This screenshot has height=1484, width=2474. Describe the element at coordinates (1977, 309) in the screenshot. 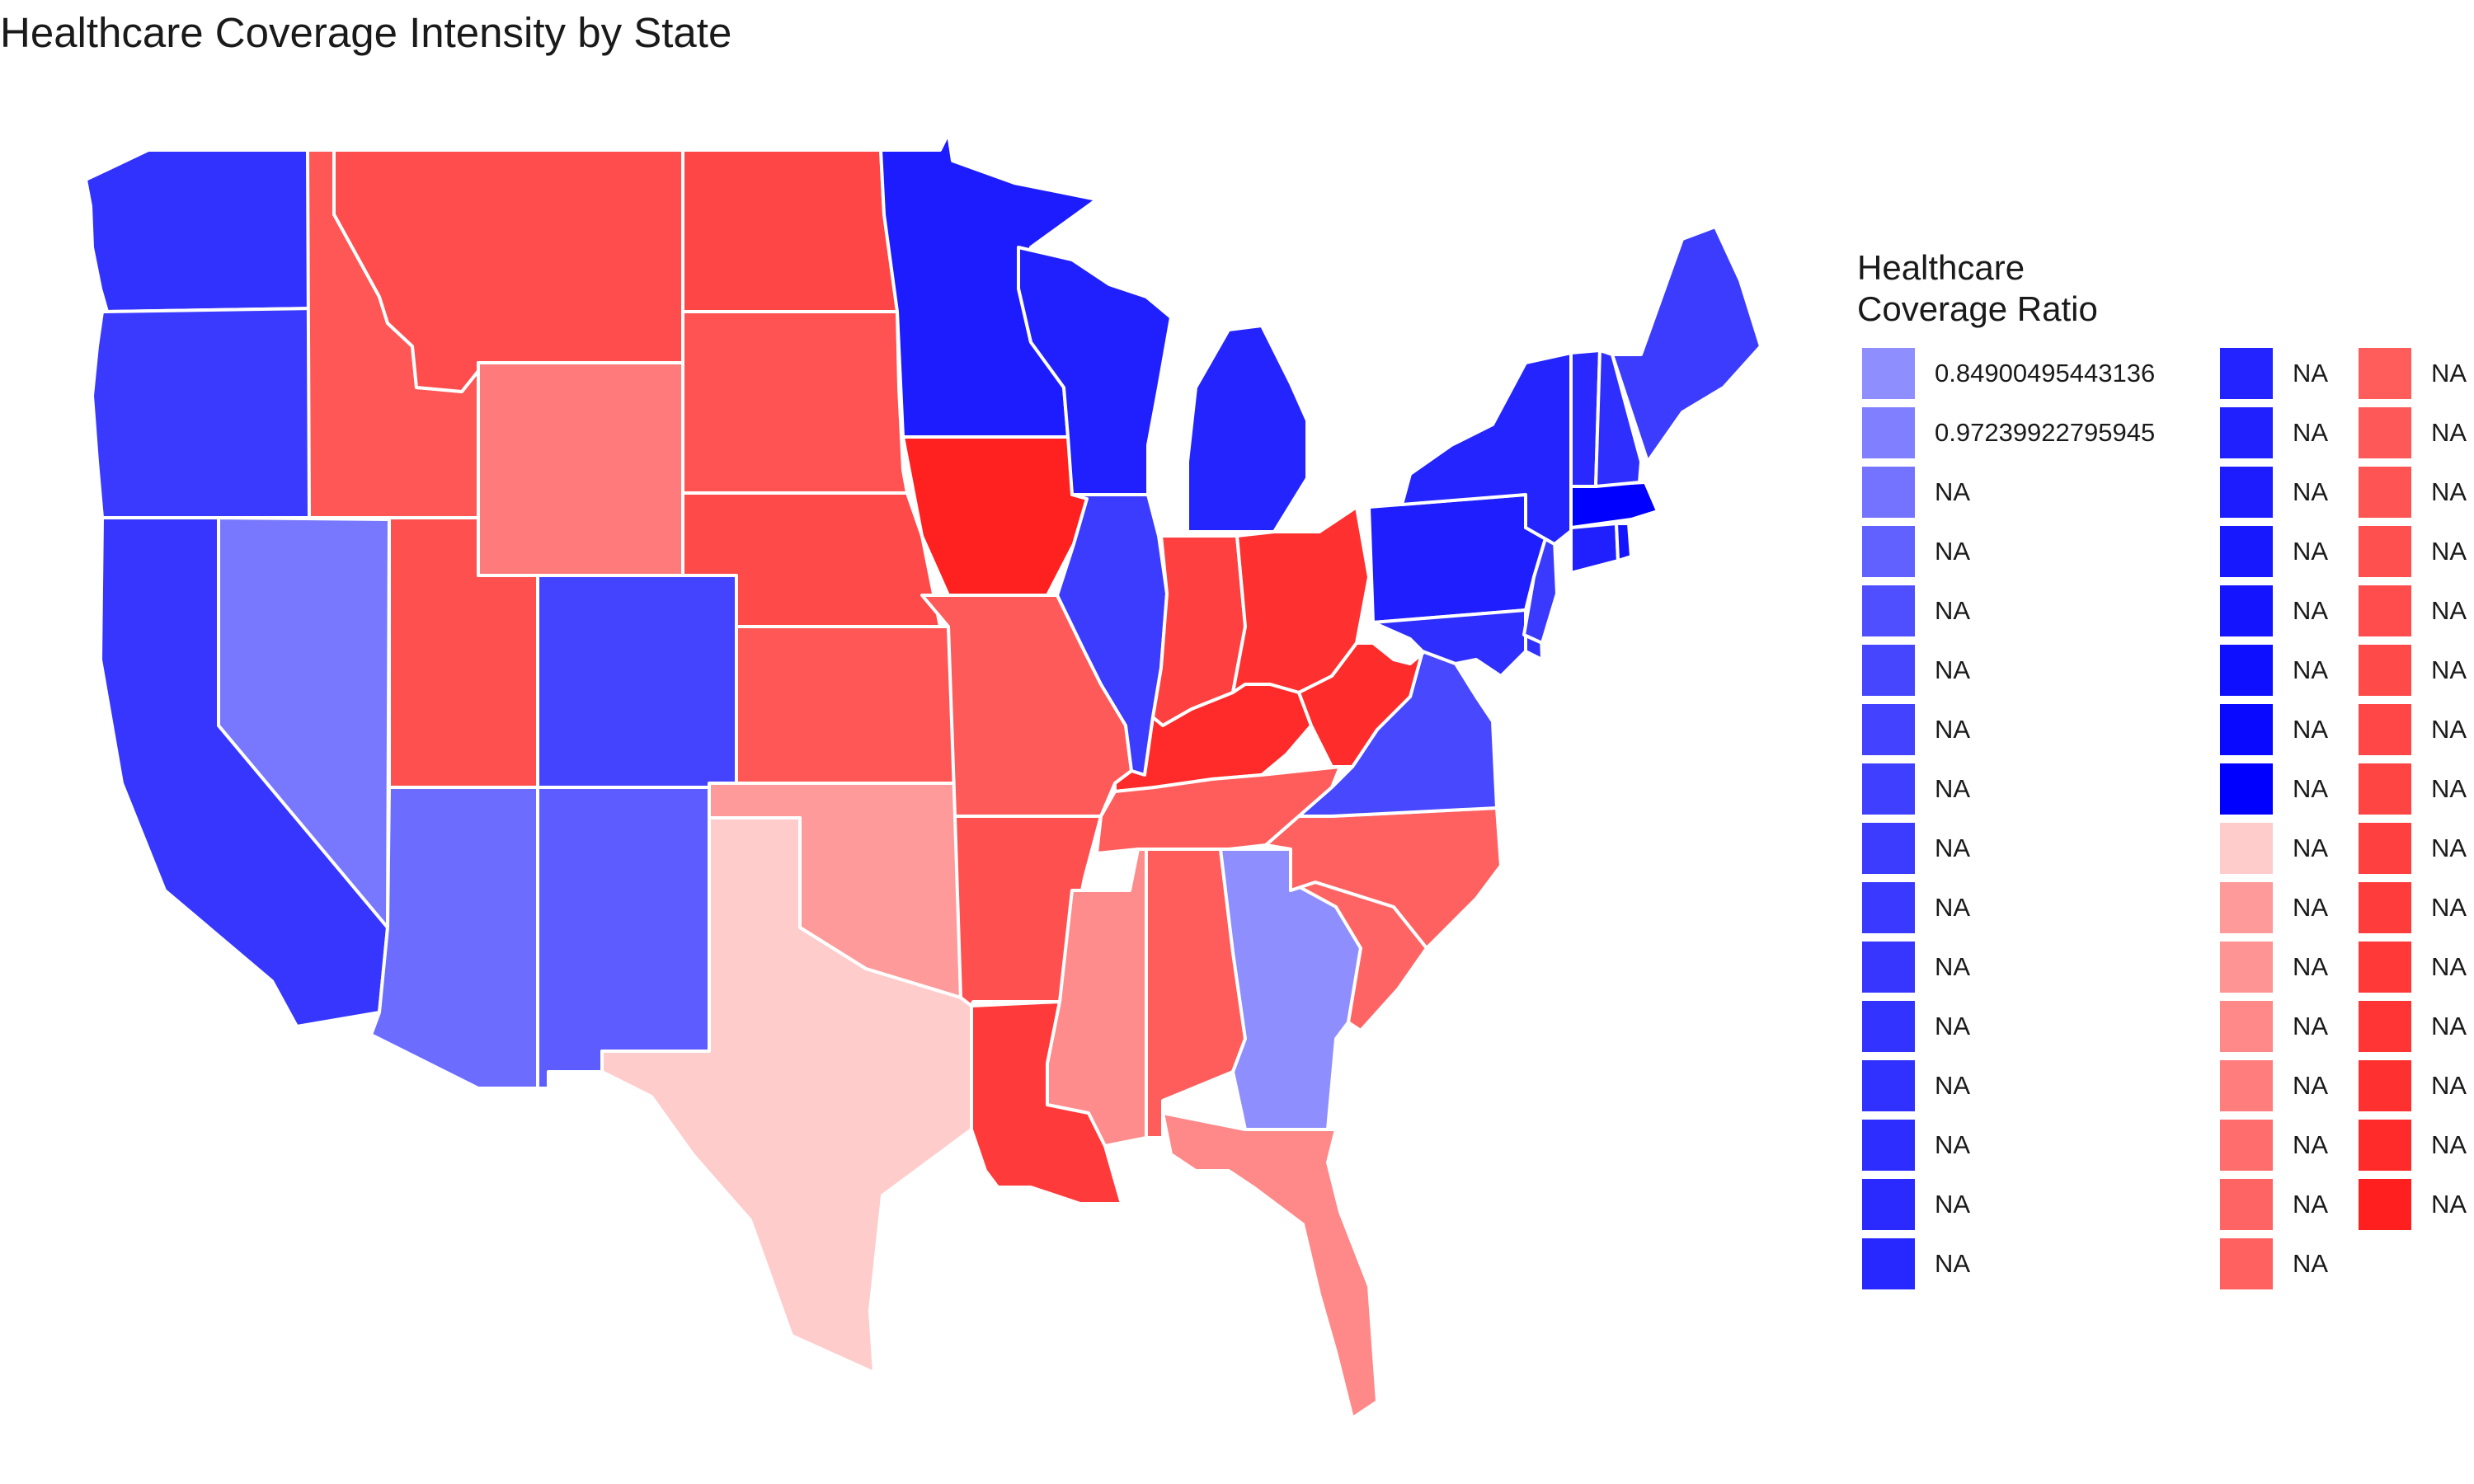

I see `legend-title-line2: Coverage Ratio` at that location.